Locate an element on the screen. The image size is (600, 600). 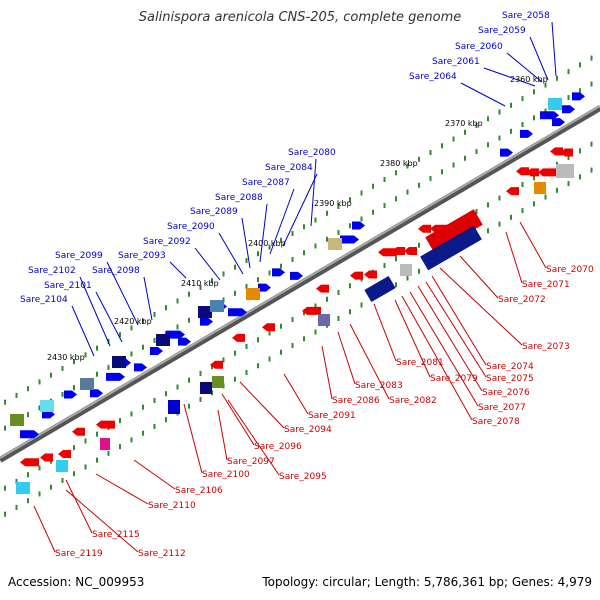
gene-label: Sare_2073 is located at coordinates (546, 347).